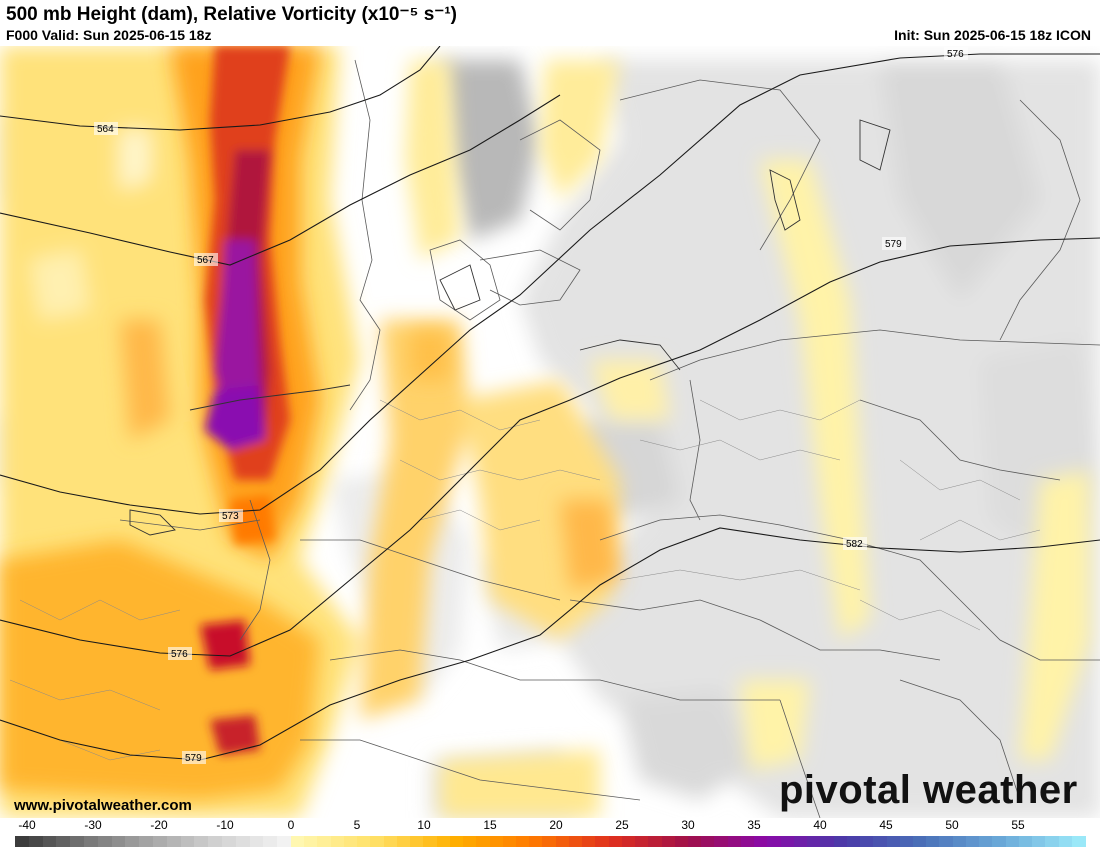 This screenshot has width=1100, height=850. Describe the element at coordinates (230, 516) in the screenshot. I see `contour-label-573: 573` at that location.